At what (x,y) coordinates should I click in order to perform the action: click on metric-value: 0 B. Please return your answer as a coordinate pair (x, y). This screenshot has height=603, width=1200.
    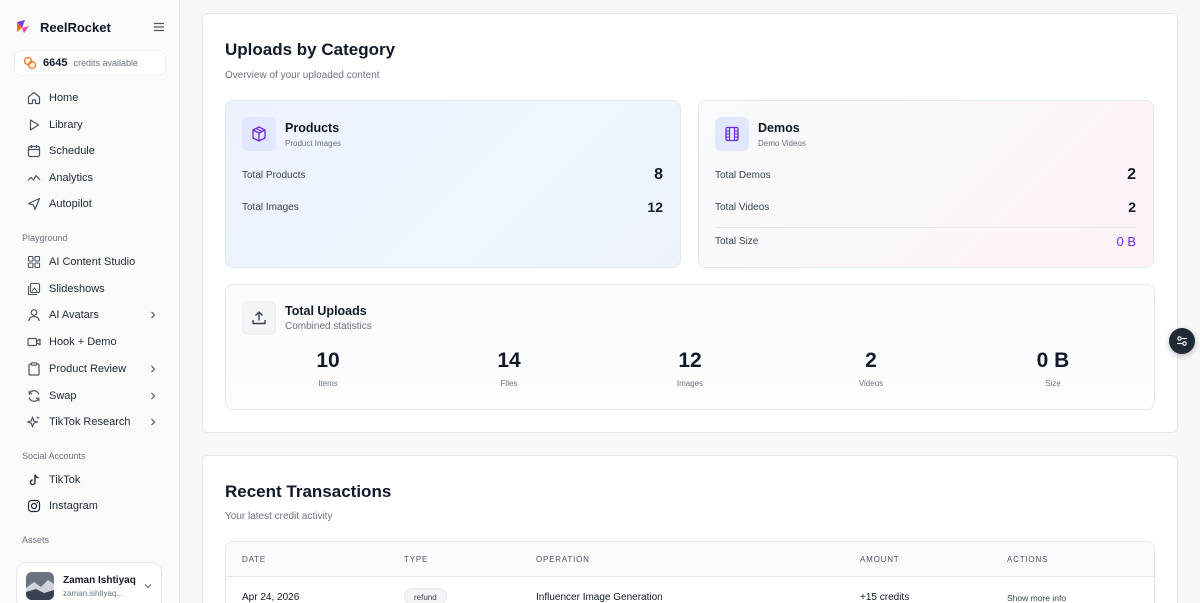
    Looking at the image, I should click on (1053, 360).